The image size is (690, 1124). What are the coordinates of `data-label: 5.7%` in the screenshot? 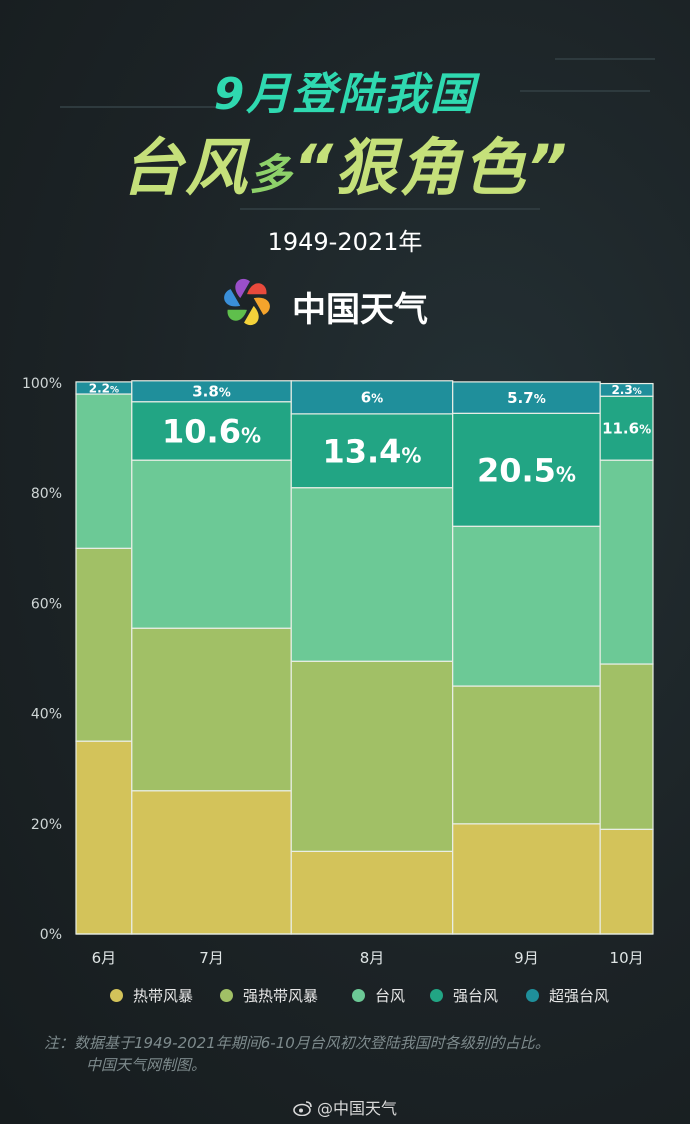 It's located at (526, 398).